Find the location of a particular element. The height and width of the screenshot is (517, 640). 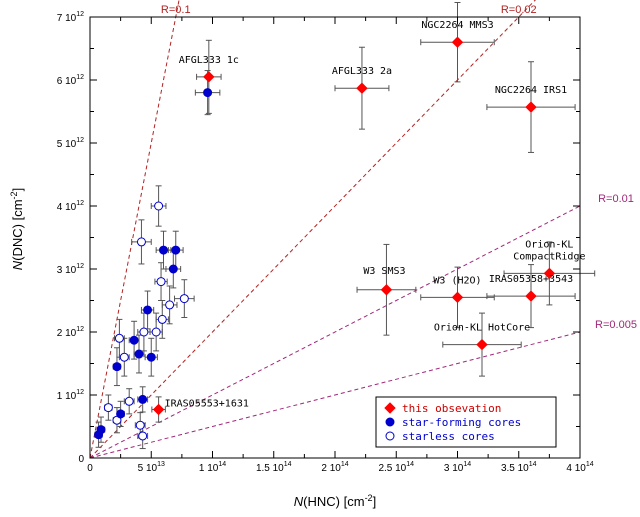

x-tick-label: 4 1014 is located at coordinates (579, 467).